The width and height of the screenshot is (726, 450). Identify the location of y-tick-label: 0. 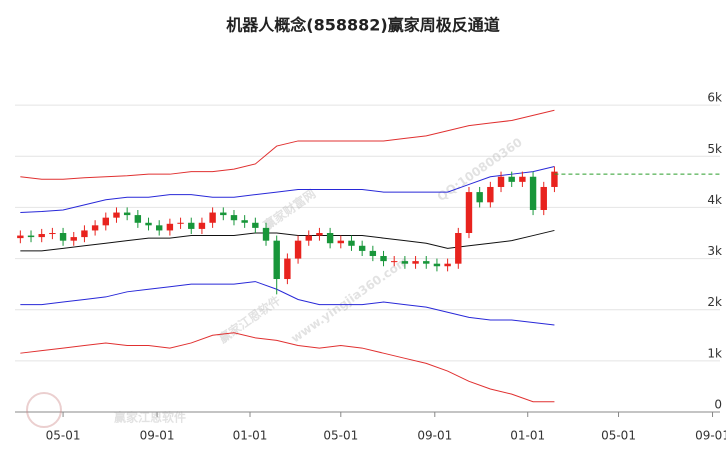
(718, 405).